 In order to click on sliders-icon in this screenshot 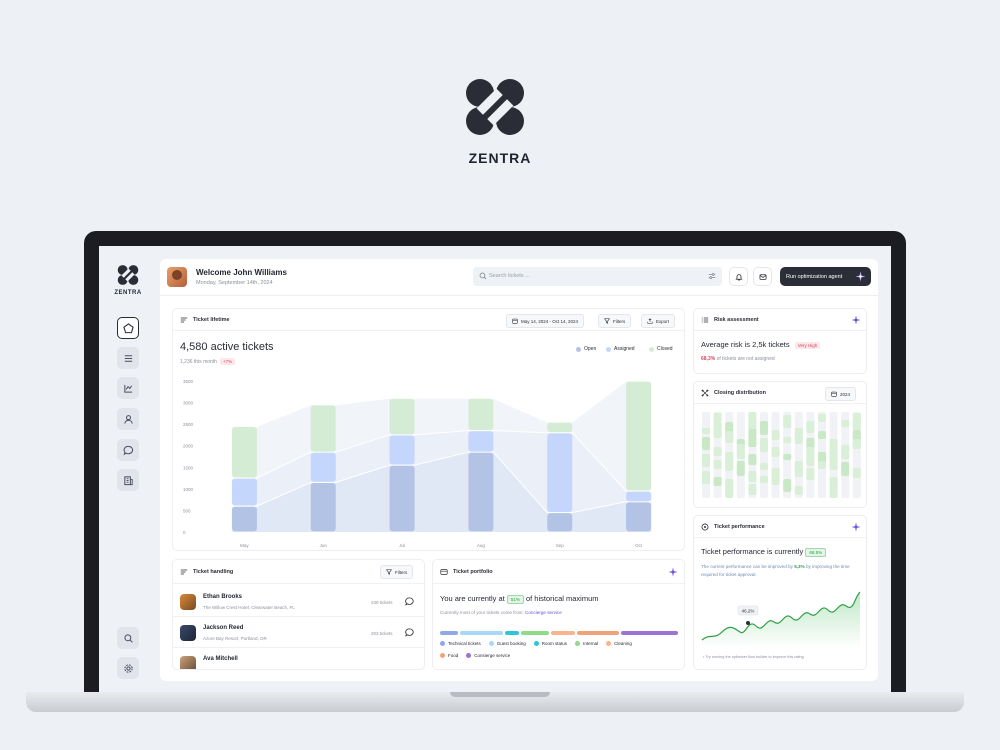, I will do `click(712, 276)`.